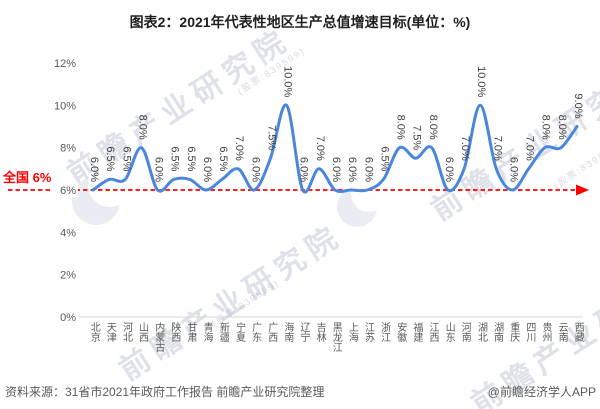  Describe the element at coordinates (271, 332) in the screenshot. I see `x-axis-label: 广西` at that location.